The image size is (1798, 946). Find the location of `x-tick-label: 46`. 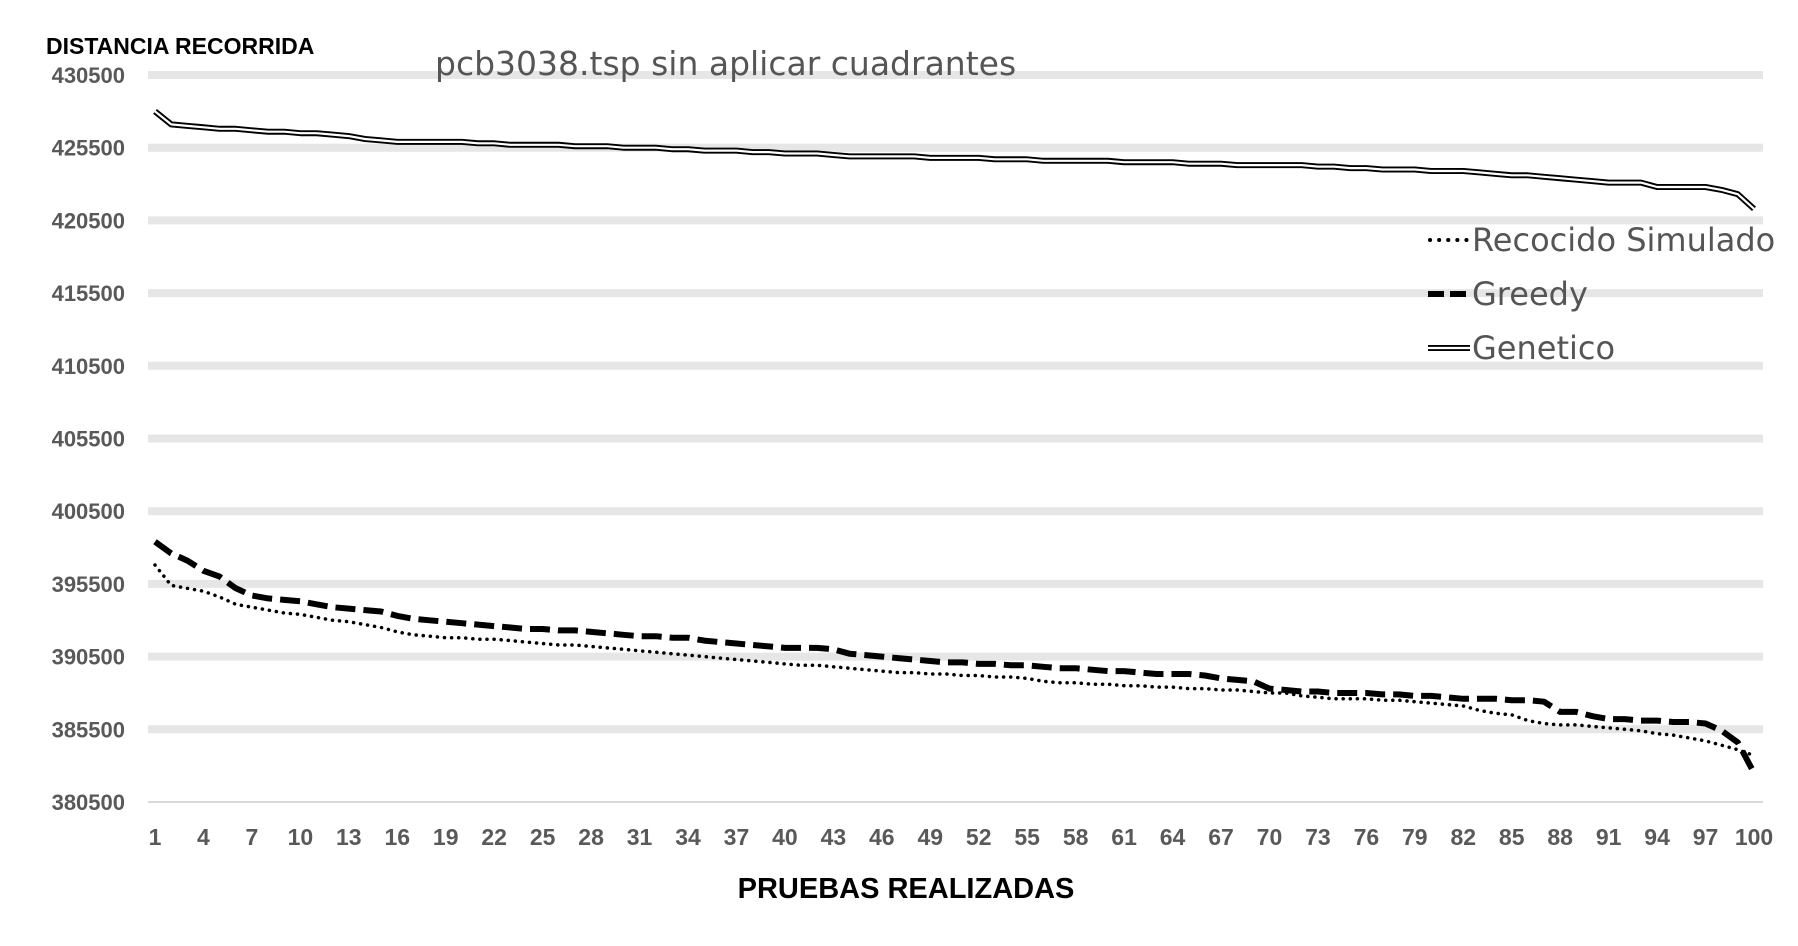

x-tick-label: 46 is located at coordinates (882, 837).